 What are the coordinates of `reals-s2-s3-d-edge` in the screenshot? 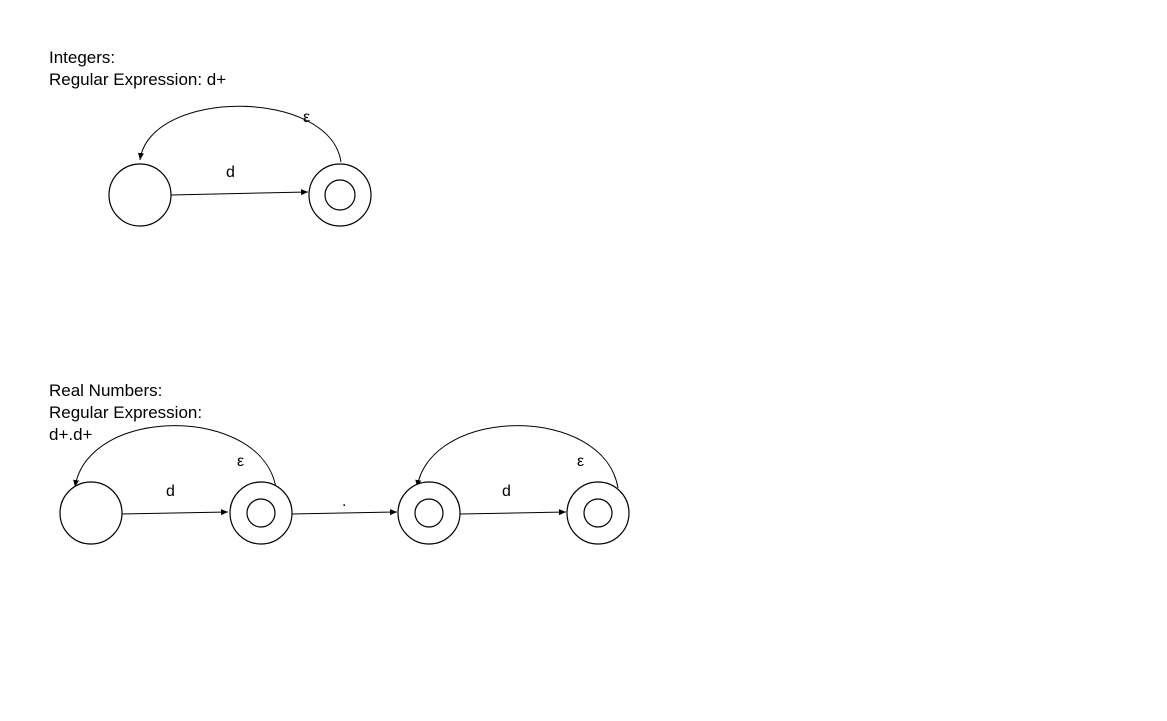 It's located at (513, 513).